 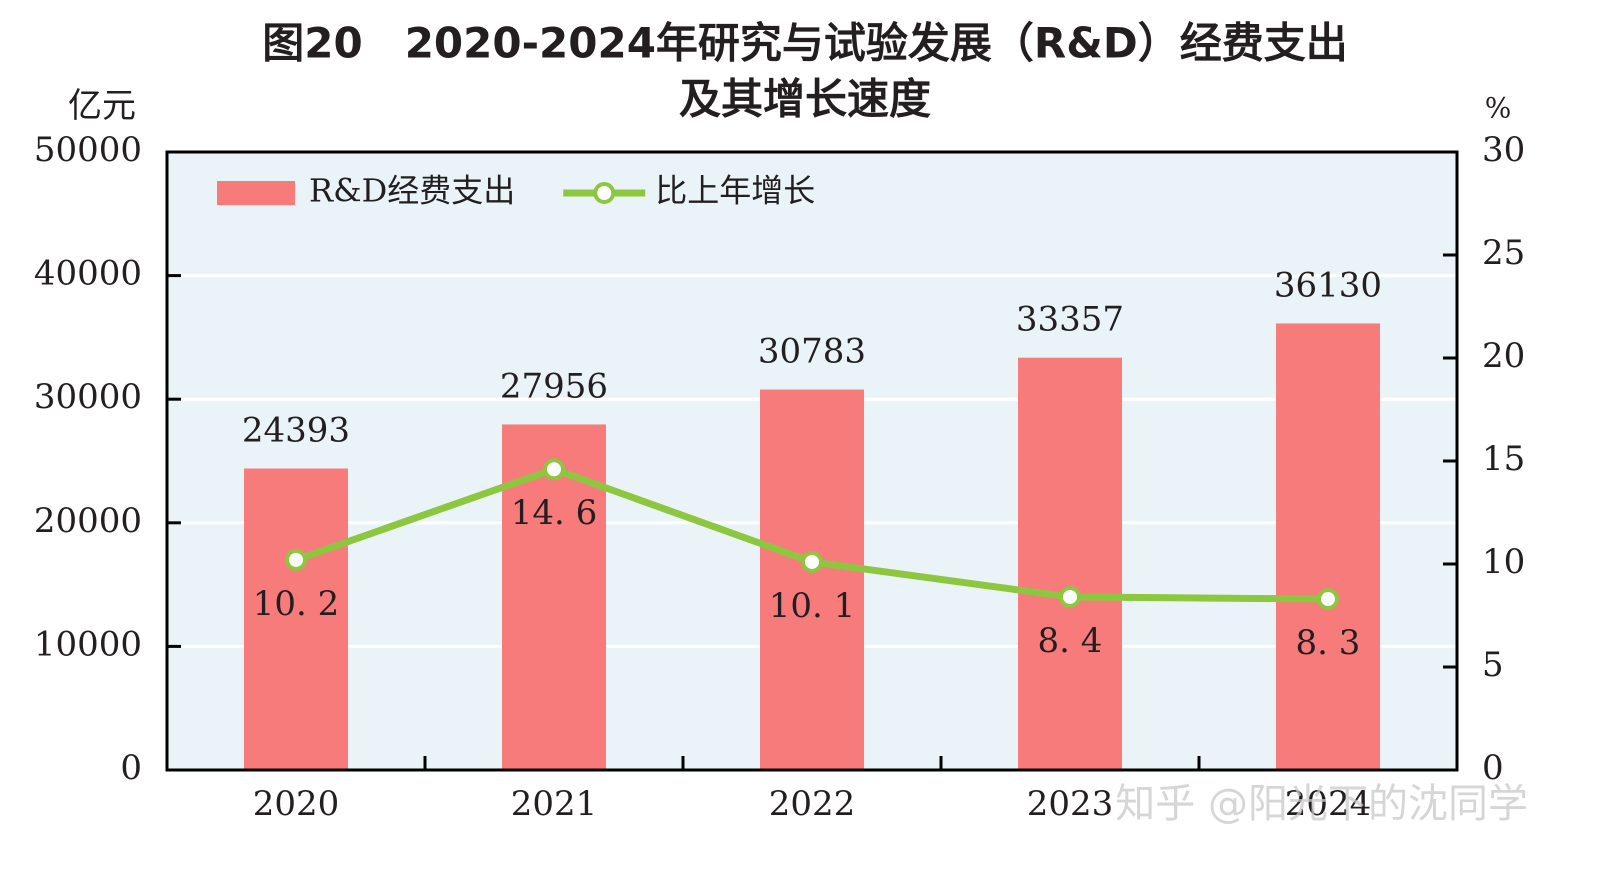 What do you see at coordinates (1503, 356) in the screenshot?
I see `y2-tick-label: 20` at bounding box center [1503, 356].